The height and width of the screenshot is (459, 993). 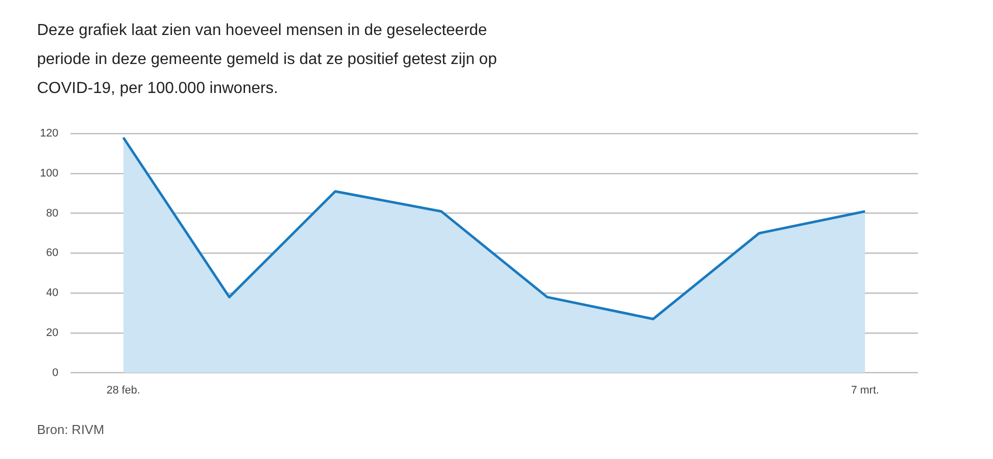 What do you see at coordinates (52, 213) in the screenshot?
I see `y-tick-label: 80` at bounding box center [52, 213].